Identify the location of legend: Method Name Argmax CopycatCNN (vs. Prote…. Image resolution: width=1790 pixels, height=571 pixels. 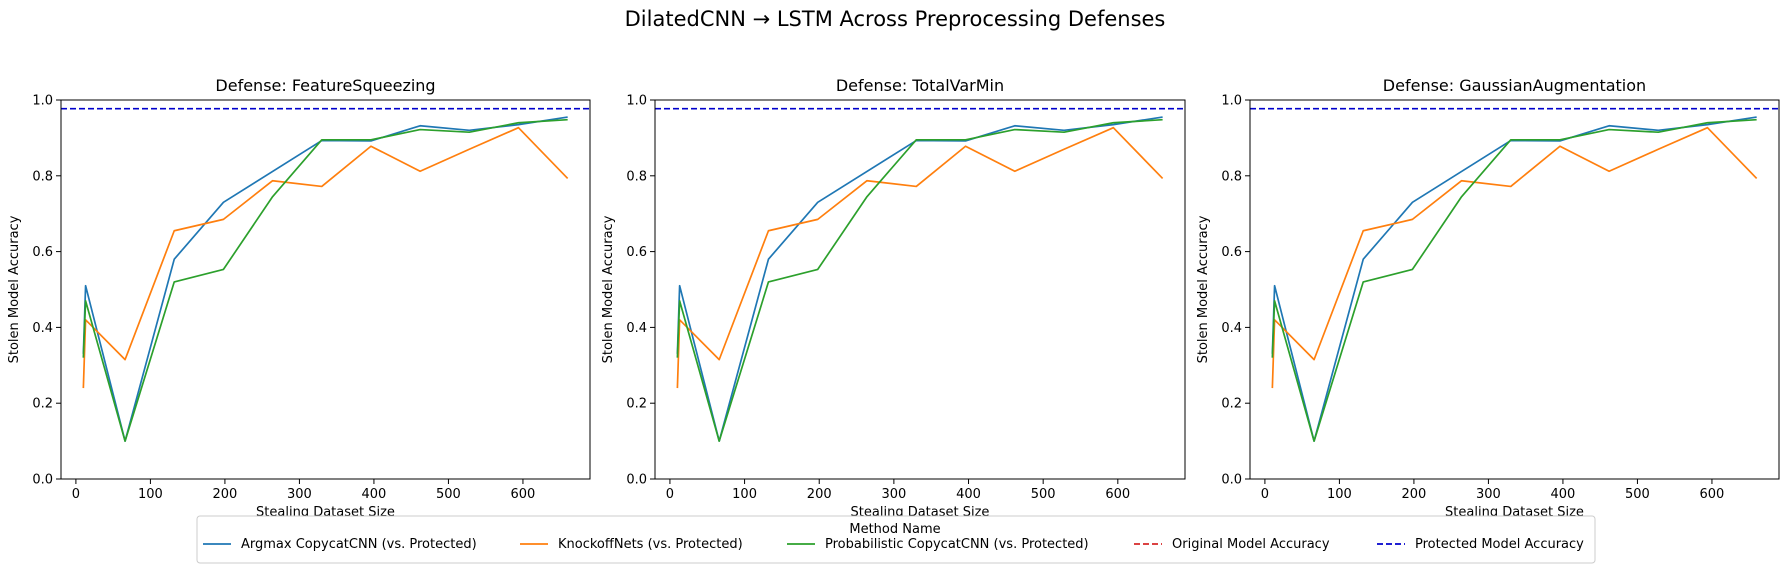
(896, 539).